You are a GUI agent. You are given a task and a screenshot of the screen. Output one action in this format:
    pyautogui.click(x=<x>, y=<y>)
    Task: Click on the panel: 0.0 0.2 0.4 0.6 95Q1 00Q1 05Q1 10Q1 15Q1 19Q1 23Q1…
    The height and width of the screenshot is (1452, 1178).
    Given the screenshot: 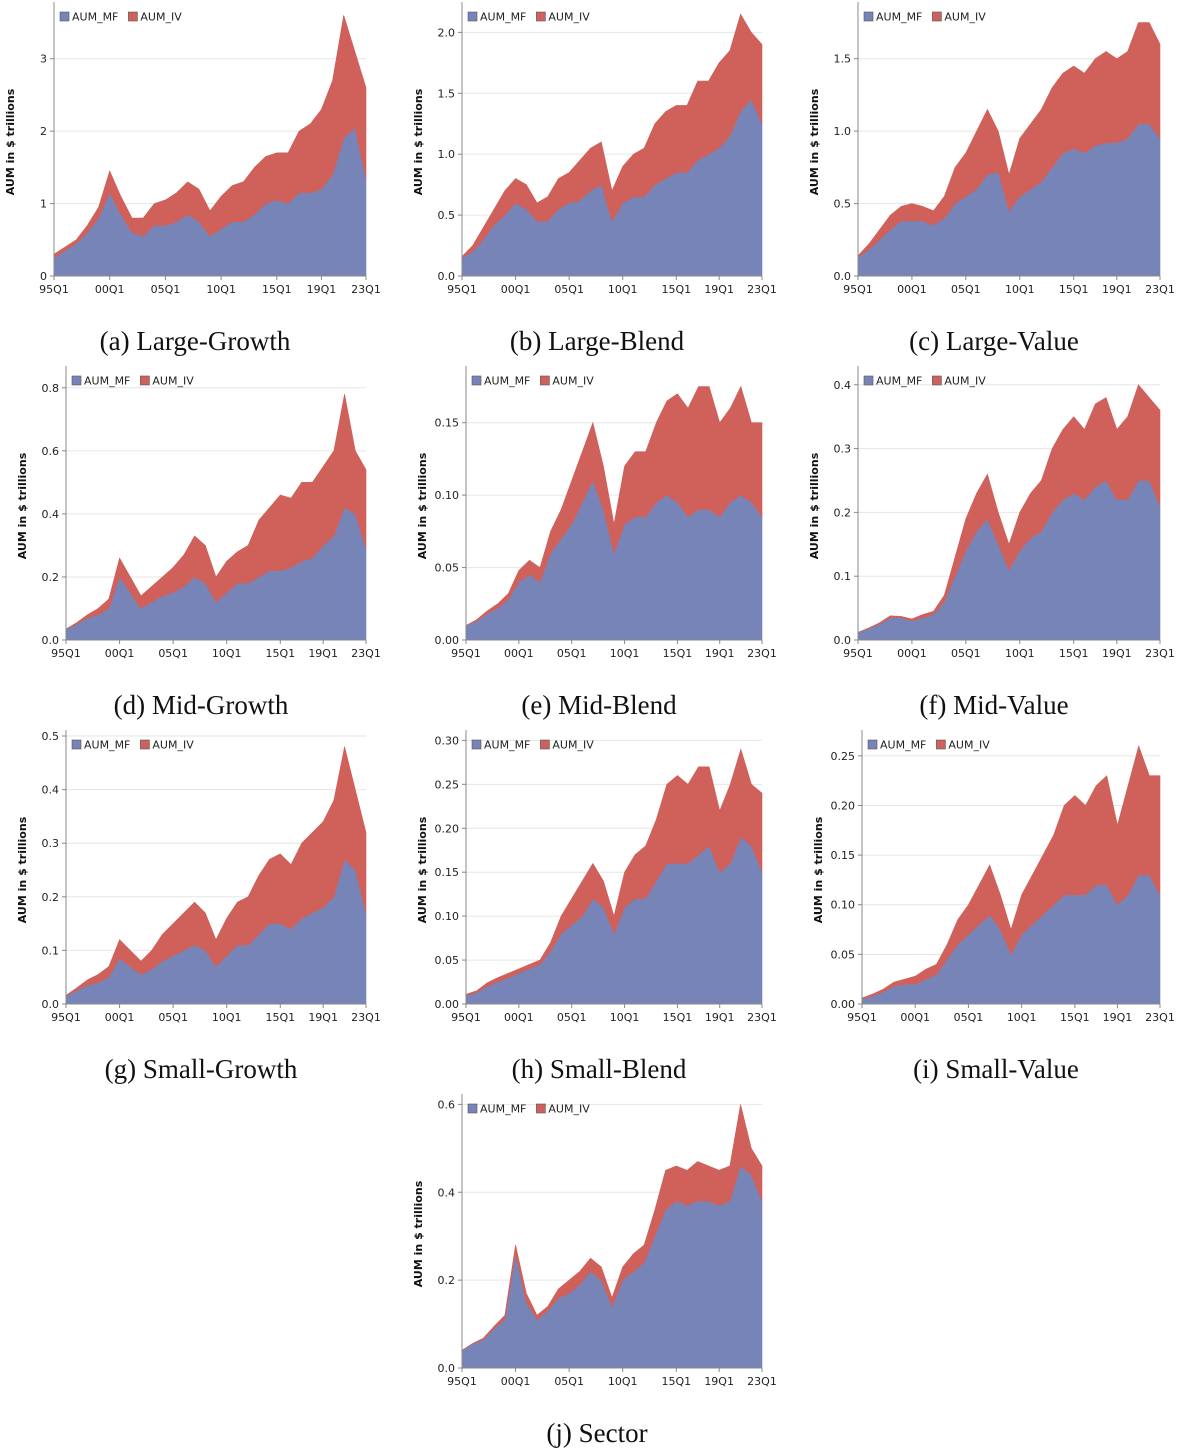 What is the action you would take?
    pyautogui.click(x=594, y=1271)
    